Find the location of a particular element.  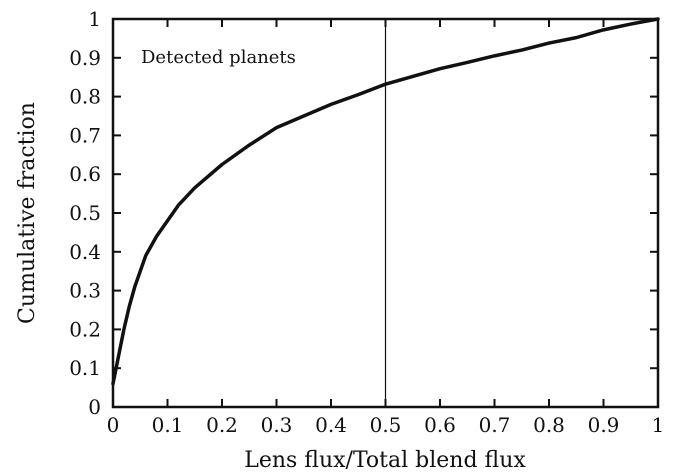

y-axis-tick-labels: 0 0.1 0.2 0.3 0.4 0.5 0.6 0.7 0.8 0.9 1 is located at coordinates (85, 213).